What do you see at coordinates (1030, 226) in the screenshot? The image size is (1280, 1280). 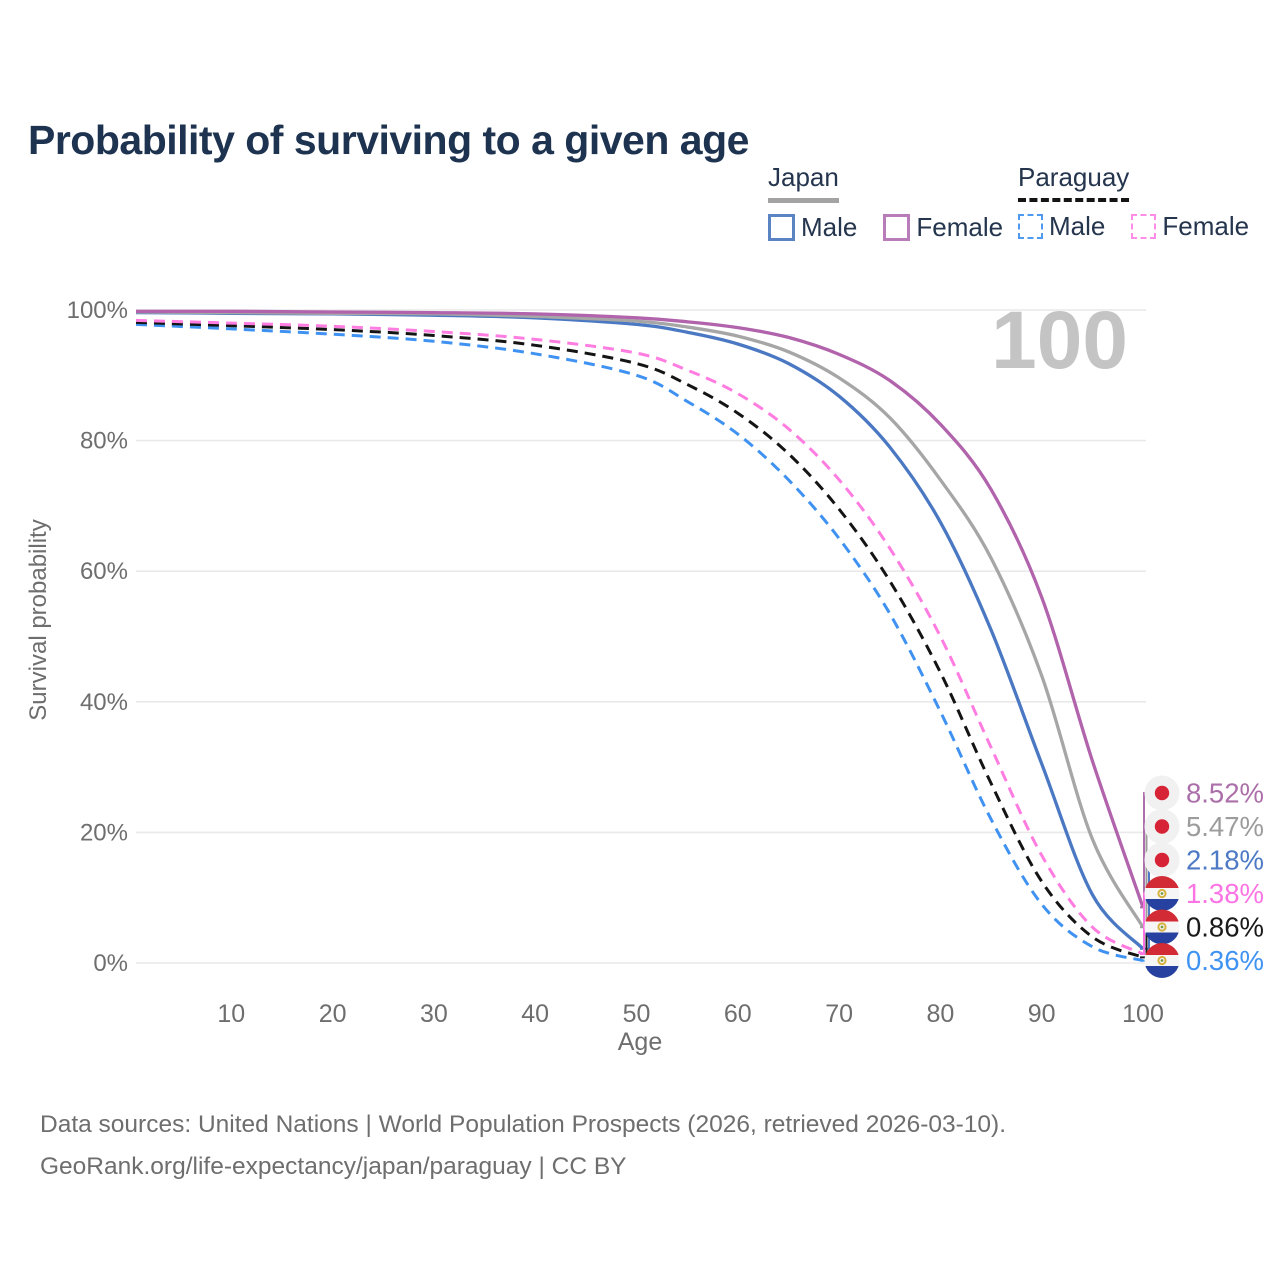 I see `paraguay-male-swatch-icon` at bounding box center [1030, 226].